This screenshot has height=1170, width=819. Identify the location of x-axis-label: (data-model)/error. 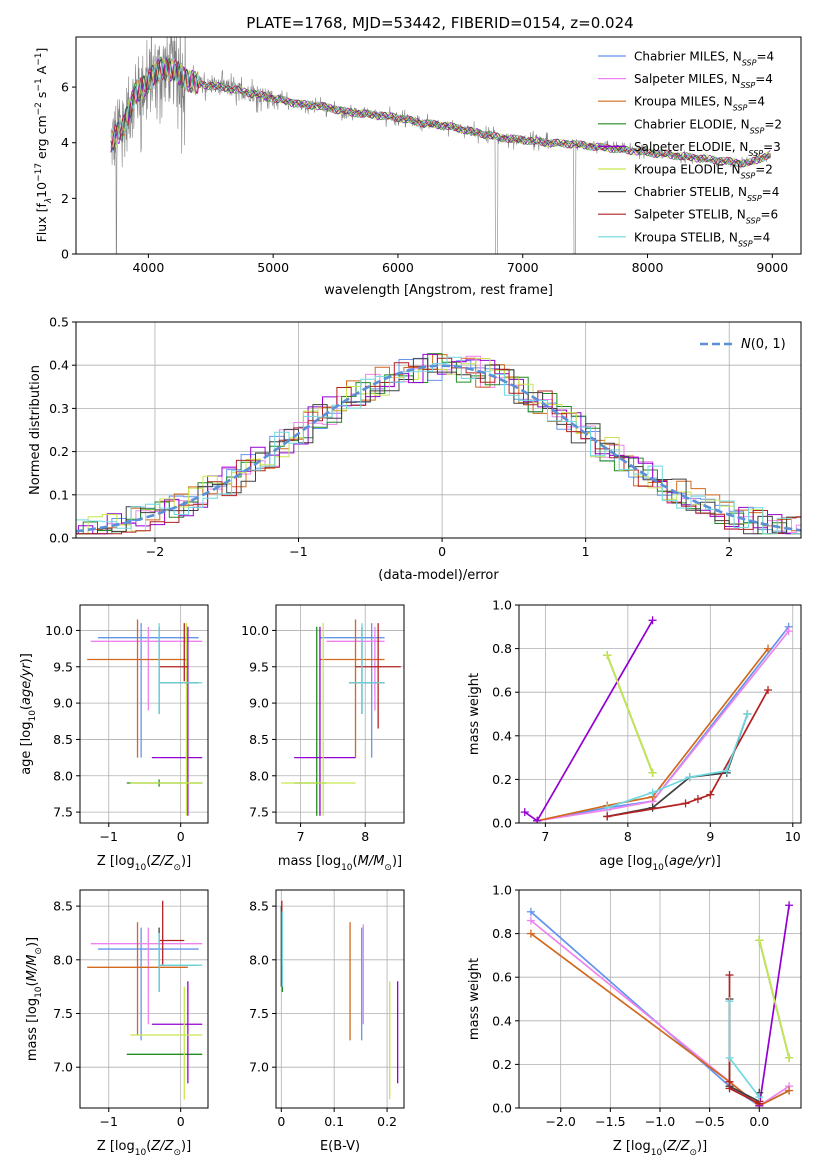
(438, 575).